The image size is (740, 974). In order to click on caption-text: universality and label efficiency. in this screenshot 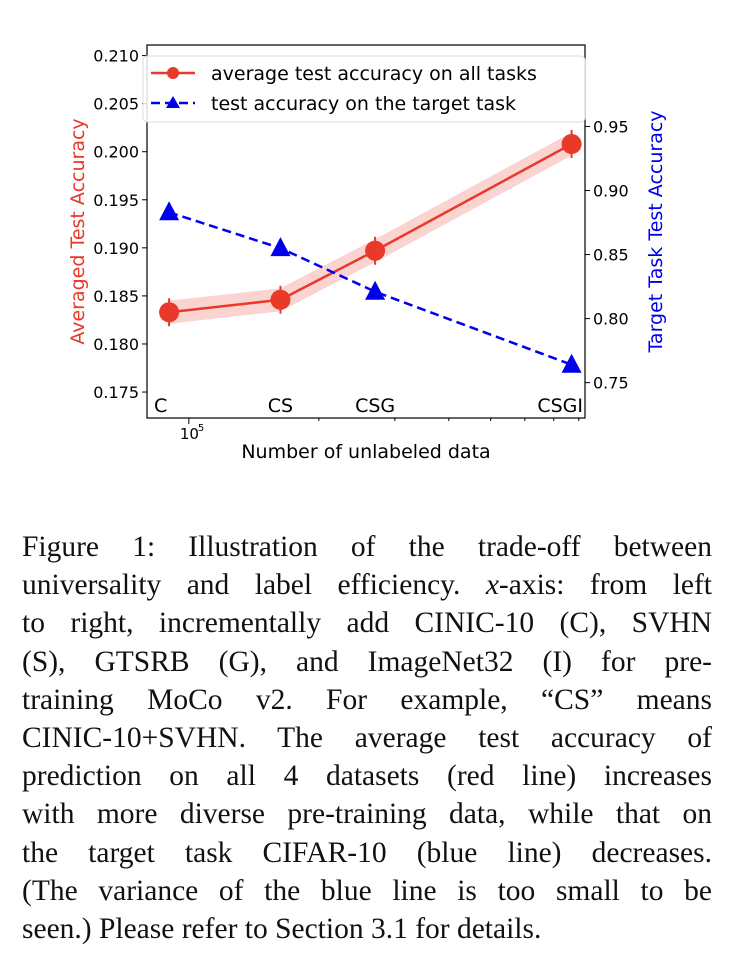, I will do `click(241, 585)`.